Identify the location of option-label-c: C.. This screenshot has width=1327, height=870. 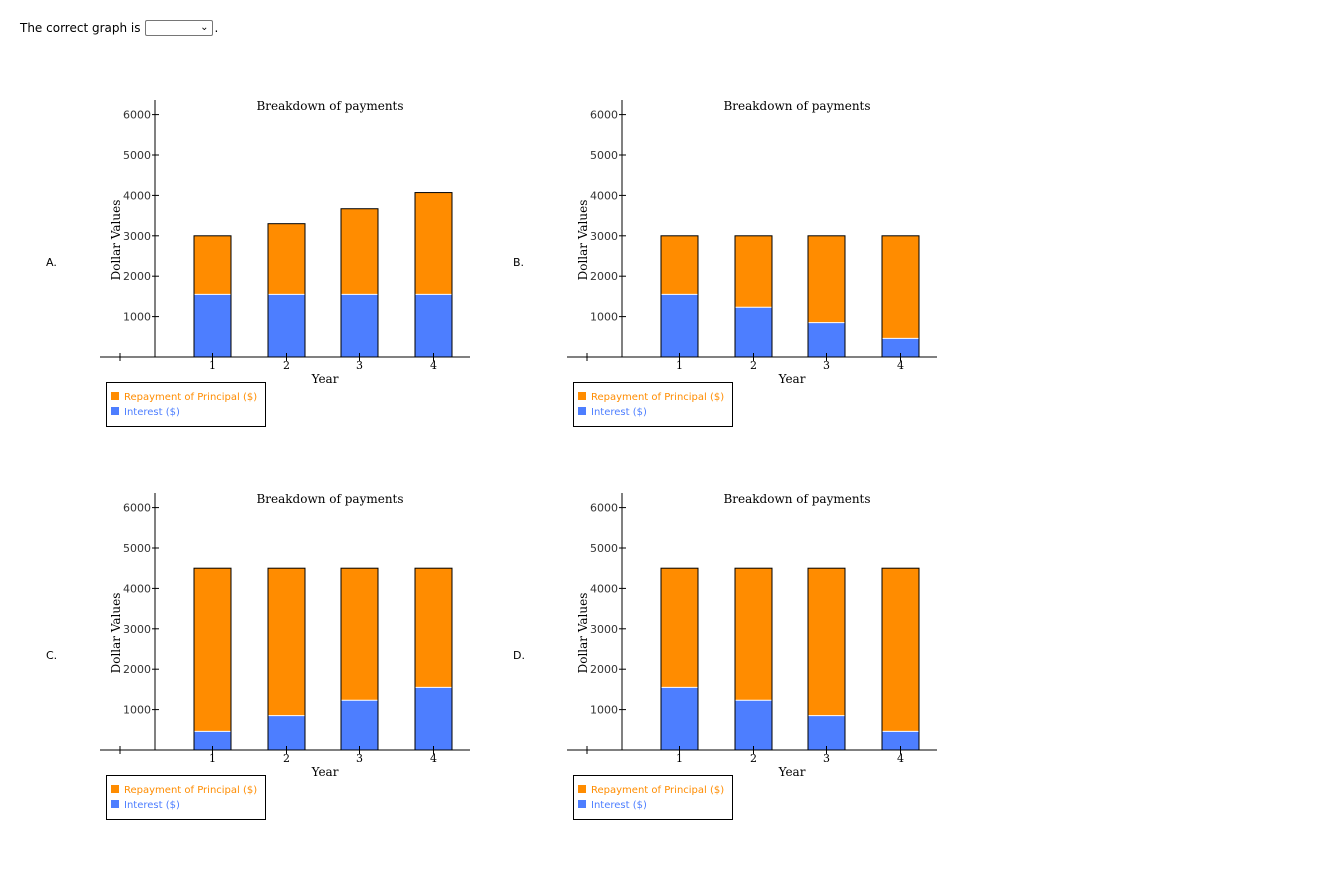
(52, 655).